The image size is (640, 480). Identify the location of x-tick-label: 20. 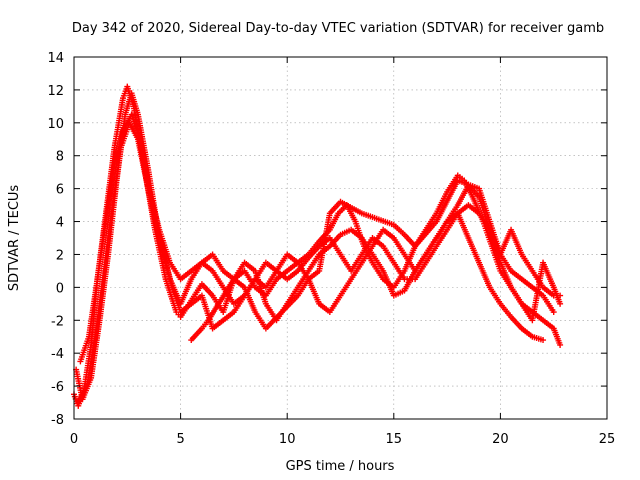
(500, 439).